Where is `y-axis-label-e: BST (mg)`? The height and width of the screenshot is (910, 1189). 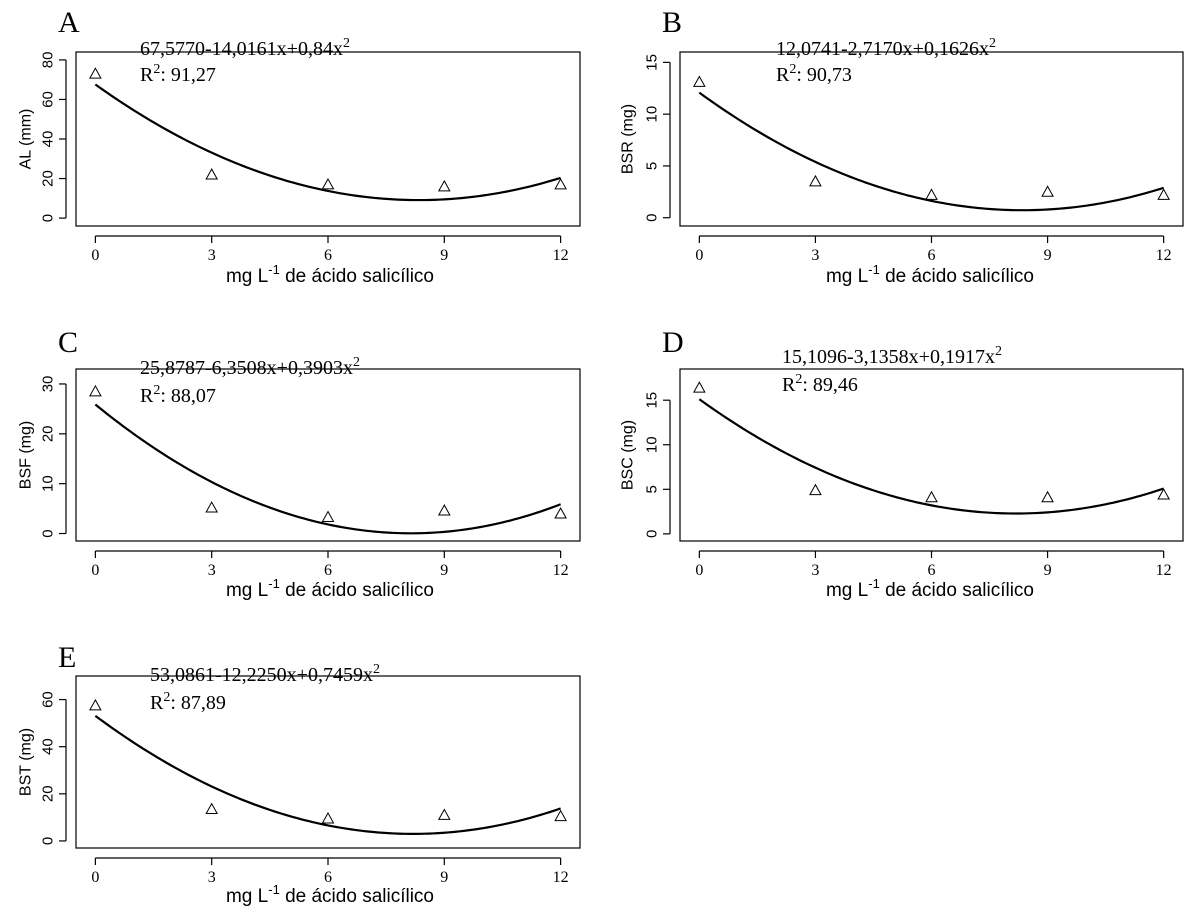
y-axis-label-e: BST (mg) is located at coordinates (26, 762).